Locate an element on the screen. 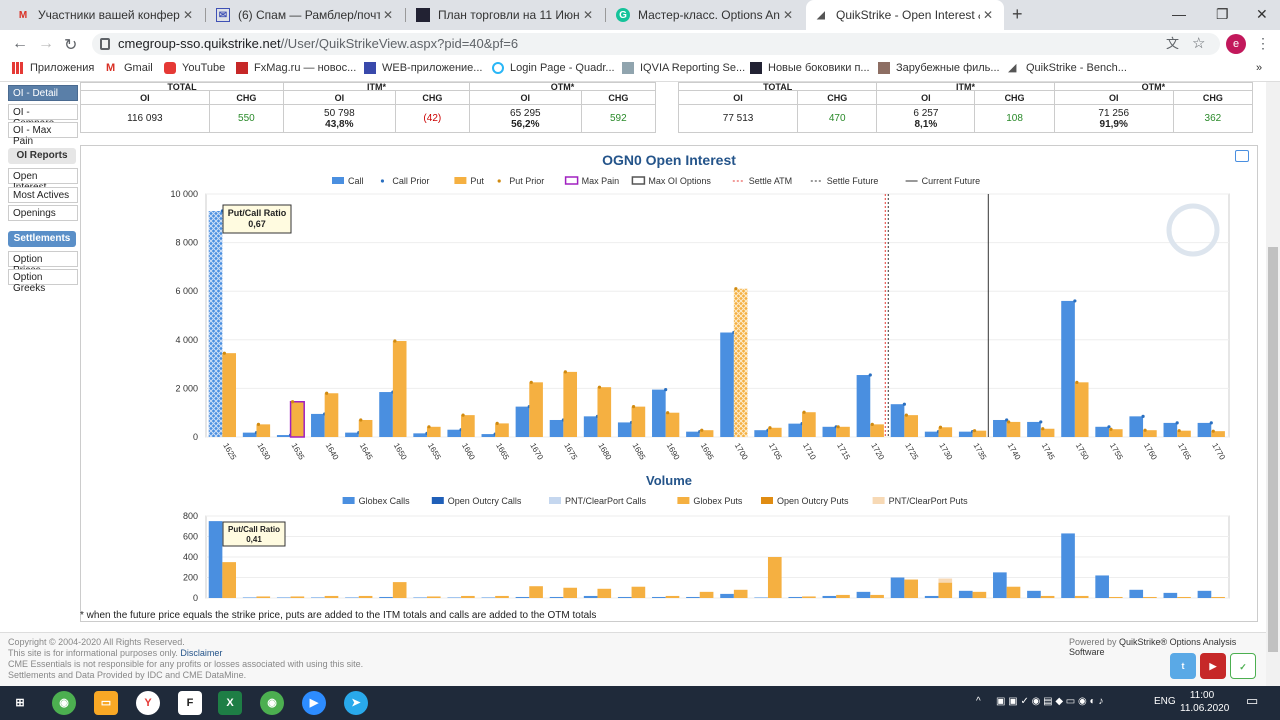  sidebar-item-option-prices: Option Prices is located at coordinates (43, 263).